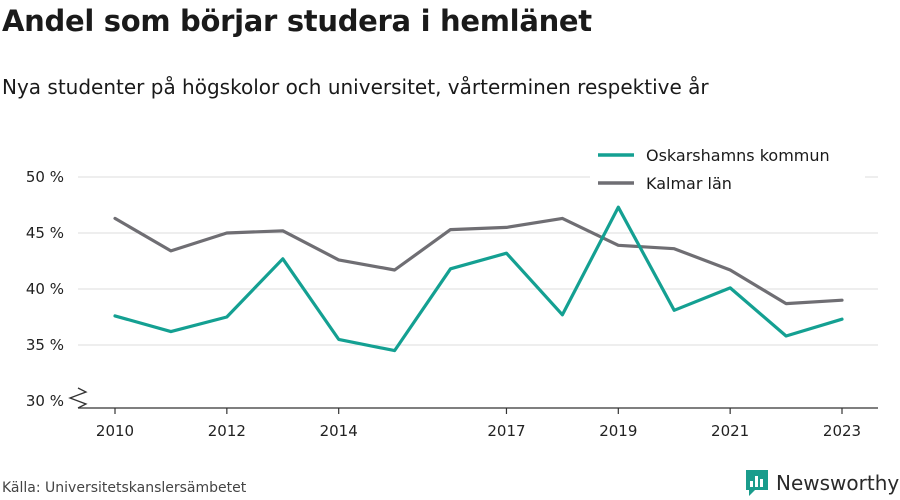 This screenshot has width=900, height=500. I want to click on chart-title: Andel som börjar studera i hemlänet, so click(297, 21).